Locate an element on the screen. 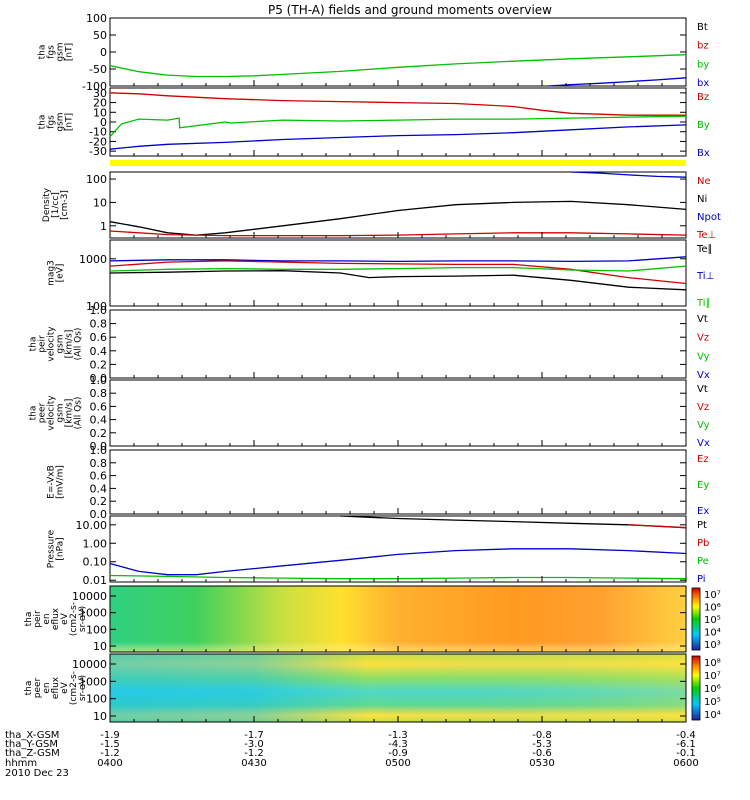  legend-entry: Ne is located at coordinates (704, 181).